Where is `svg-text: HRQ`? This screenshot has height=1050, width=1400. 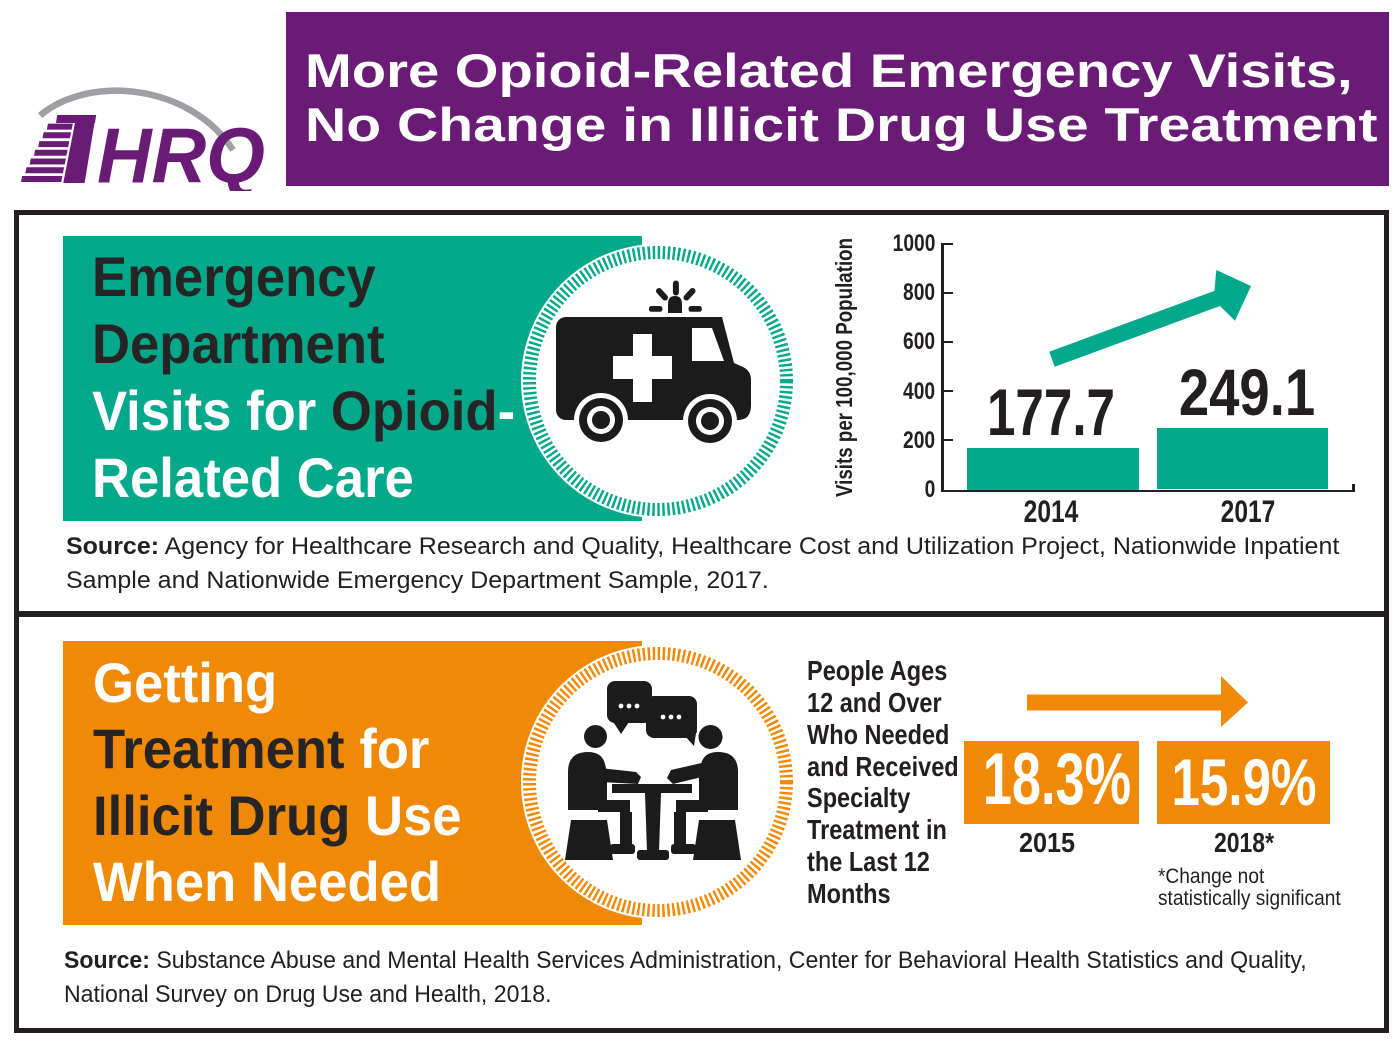 svg-text: HRQ is located at coordinates (181, 152).